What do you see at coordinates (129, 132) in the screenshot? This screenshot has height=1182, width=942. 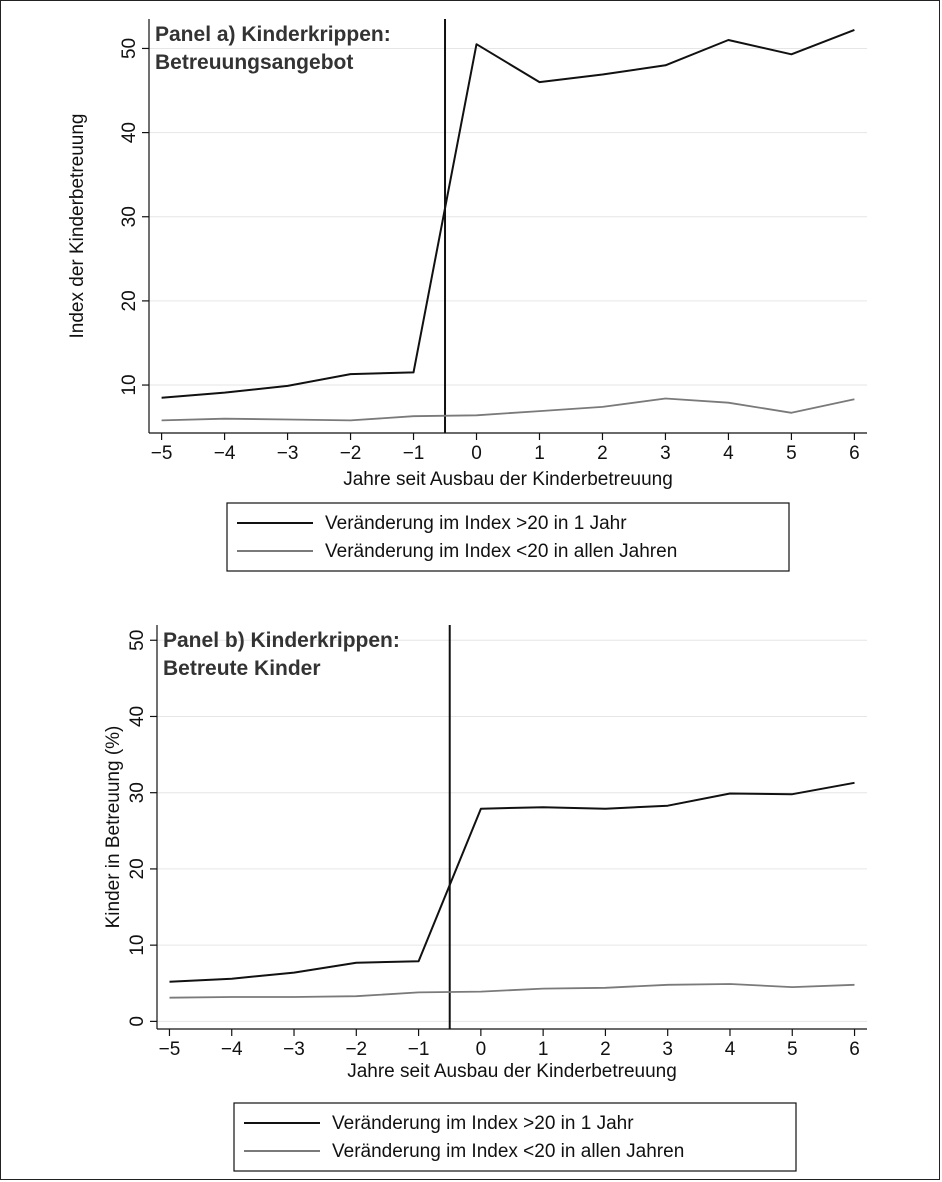 I see `y-tick-label-3: 40` at bounding box center [129, 132].